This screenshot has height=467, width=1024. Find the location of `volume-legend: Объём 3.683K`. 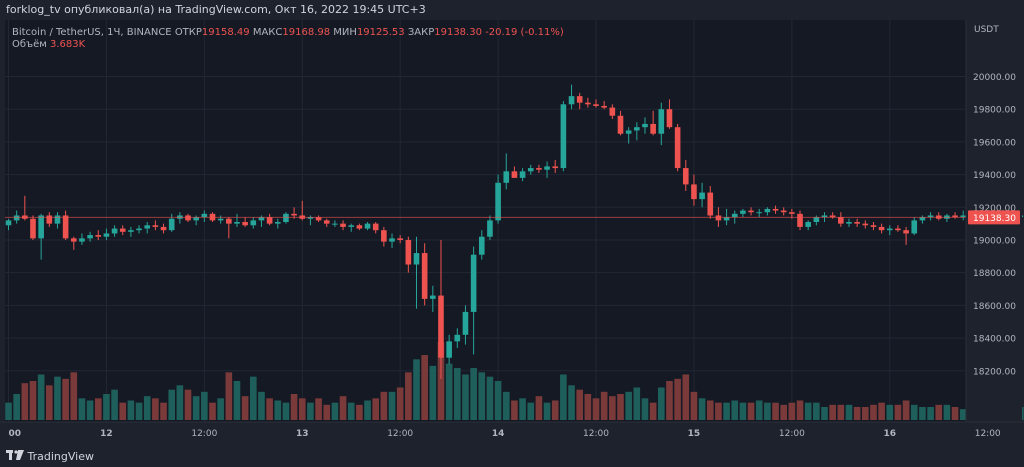

volume-legend: Объём 3.683K is located at coordinates (48, 44).